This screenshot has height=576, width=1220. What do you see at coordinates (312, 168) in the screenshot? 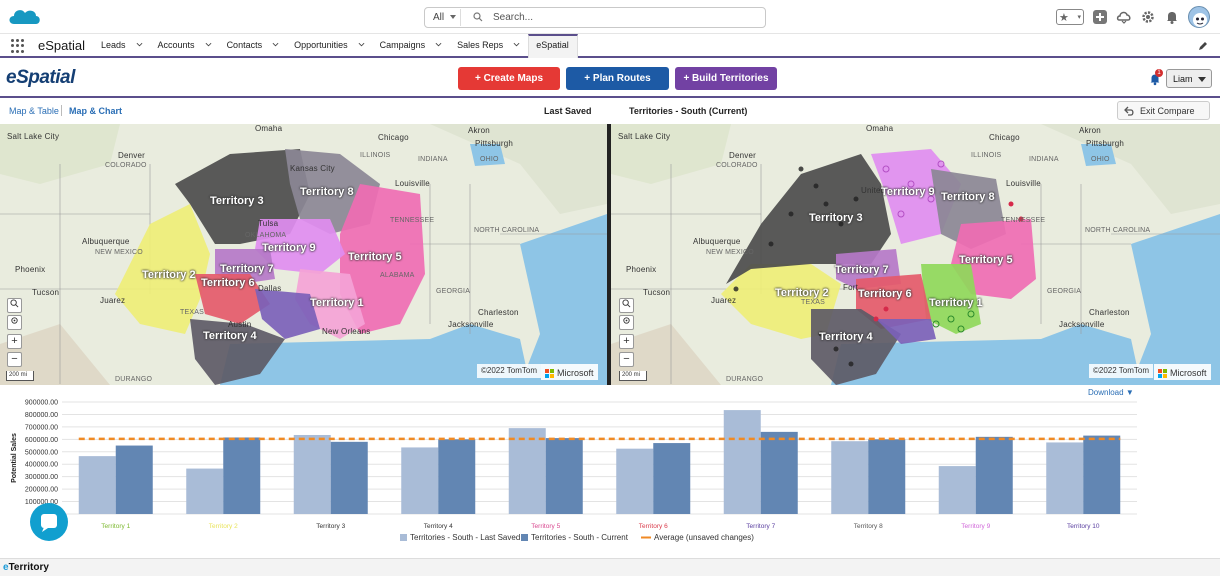
I see `place-label: Kansas City` at bounding box center [312, 168].